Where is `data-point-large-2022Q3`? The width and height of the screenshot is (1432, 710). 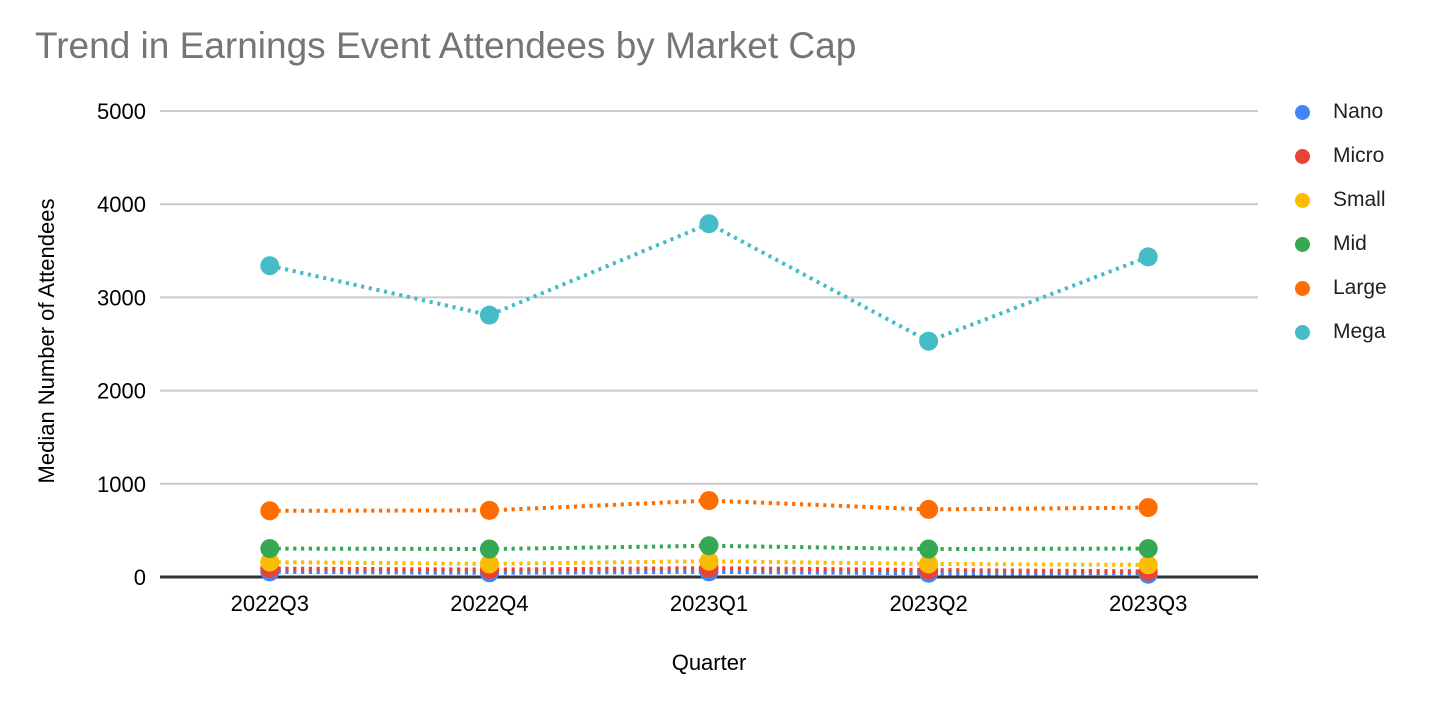 data-point-large-2022Q3 is located at coordinates (270, 511).